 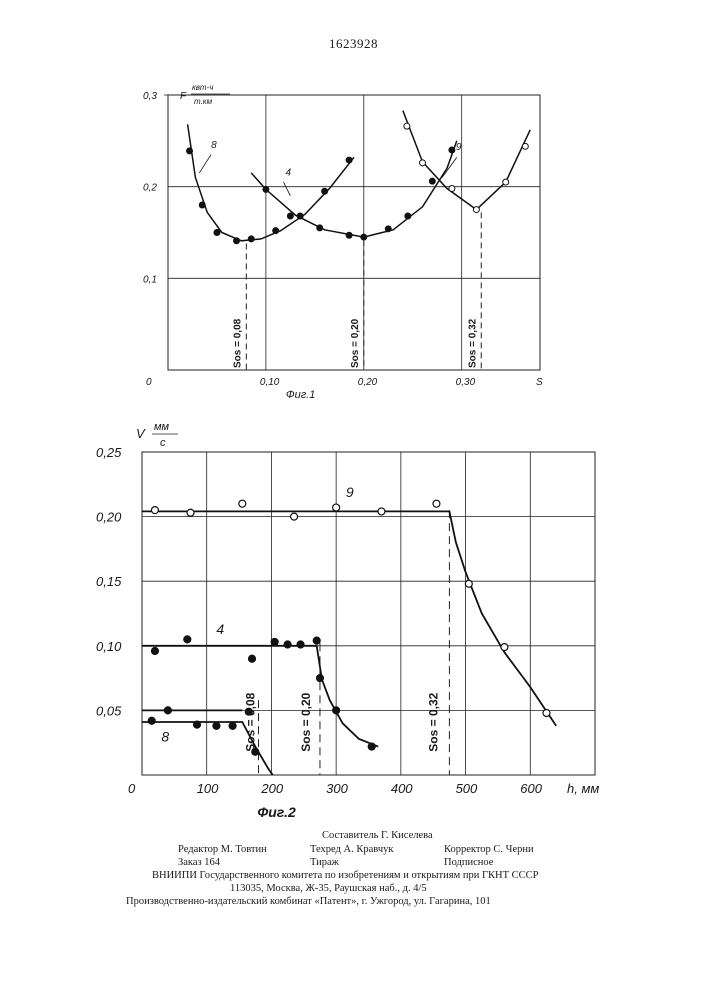 I want to click on fig1-curves, so click(x=358, y=176).